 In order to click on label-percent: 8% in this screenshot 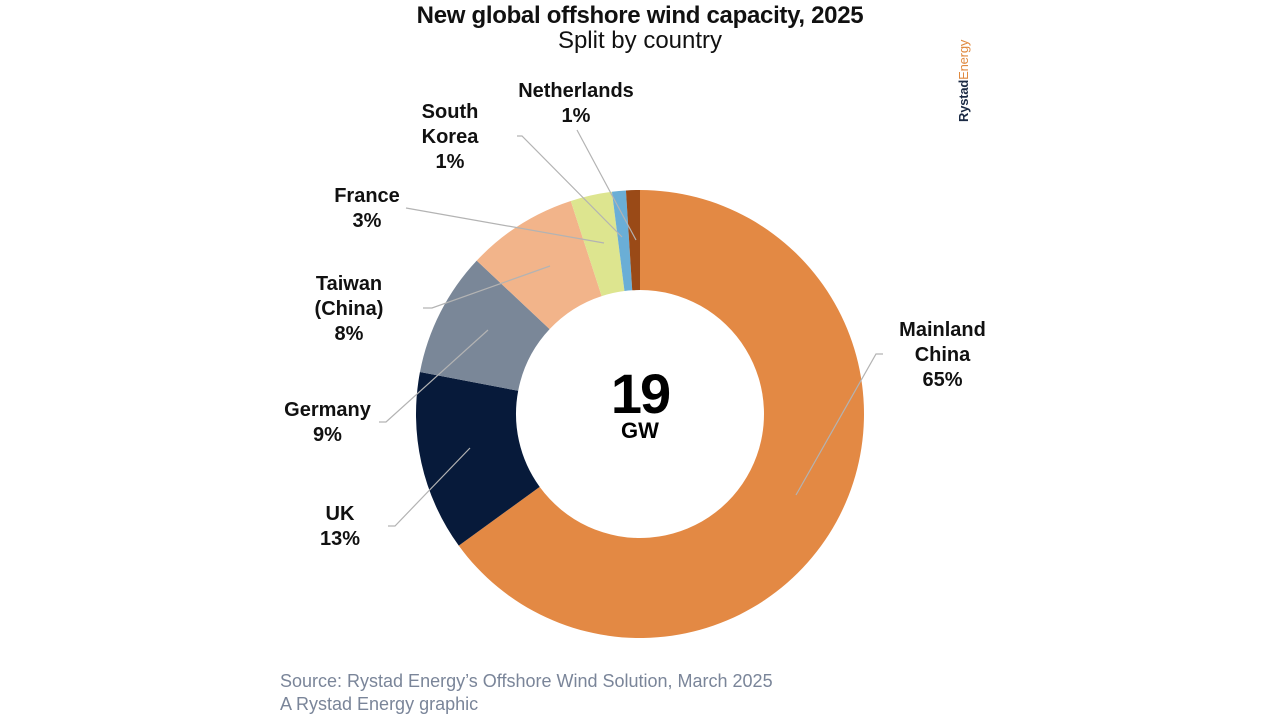, I will do `click(349, 334)`.